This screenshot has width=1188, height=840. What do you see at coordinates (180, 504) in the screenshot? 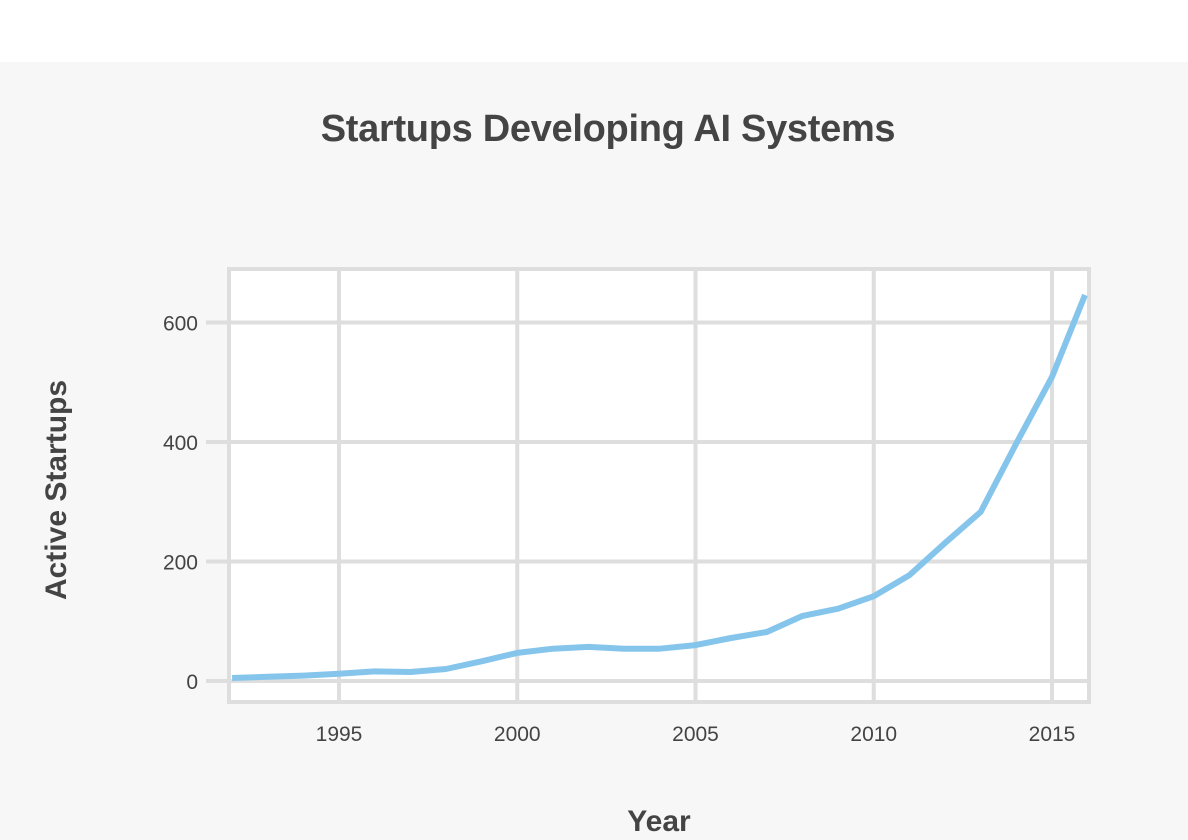
I see `y-axis-ticks: 0 200 400 600` at bounding box center [180, 504].